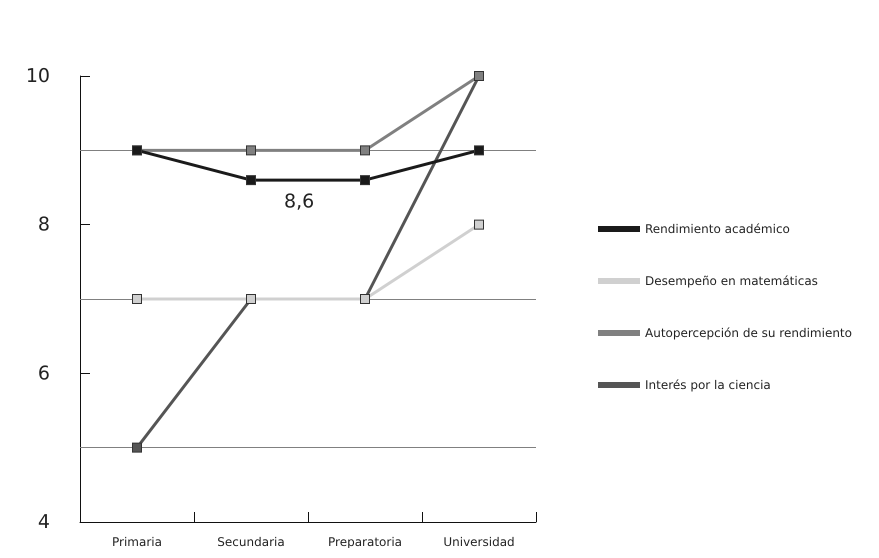 This screenshot has height=558, width=879. Describe the element at coordinates (44, 522) in the screenshot. I see `y-tick-label: 4` at that location.